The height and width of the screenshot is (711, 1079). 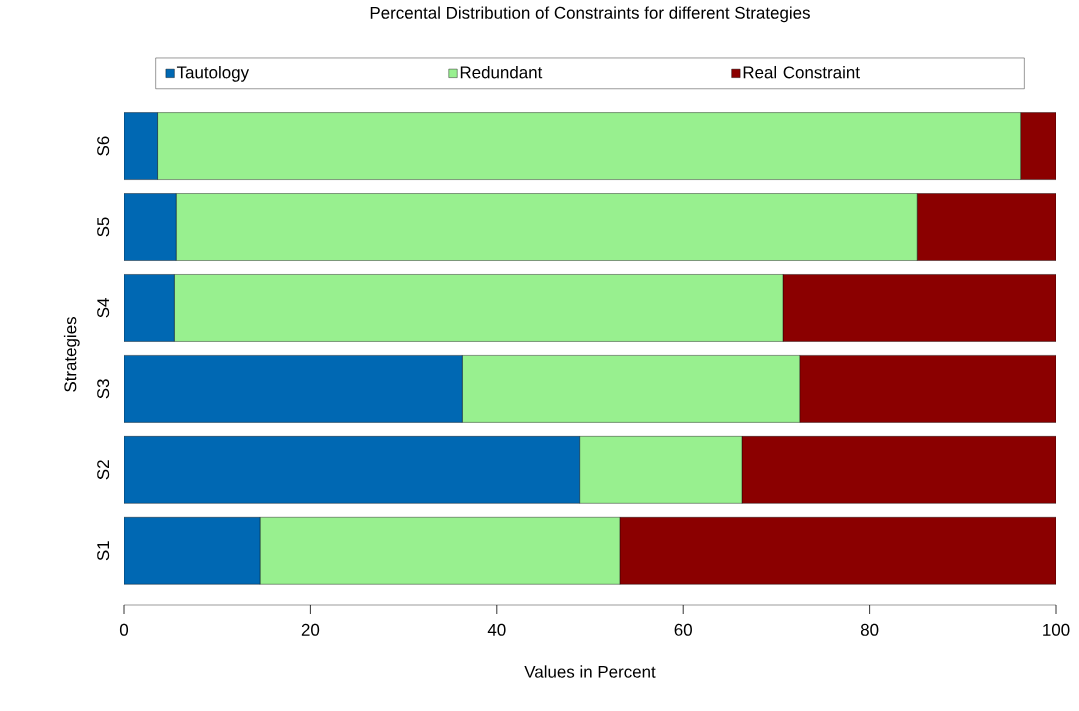 What do you see at coordinates (501, 72) in the screenshot?
I see `legend-label: Redundant` at bounding box center [501, 72].